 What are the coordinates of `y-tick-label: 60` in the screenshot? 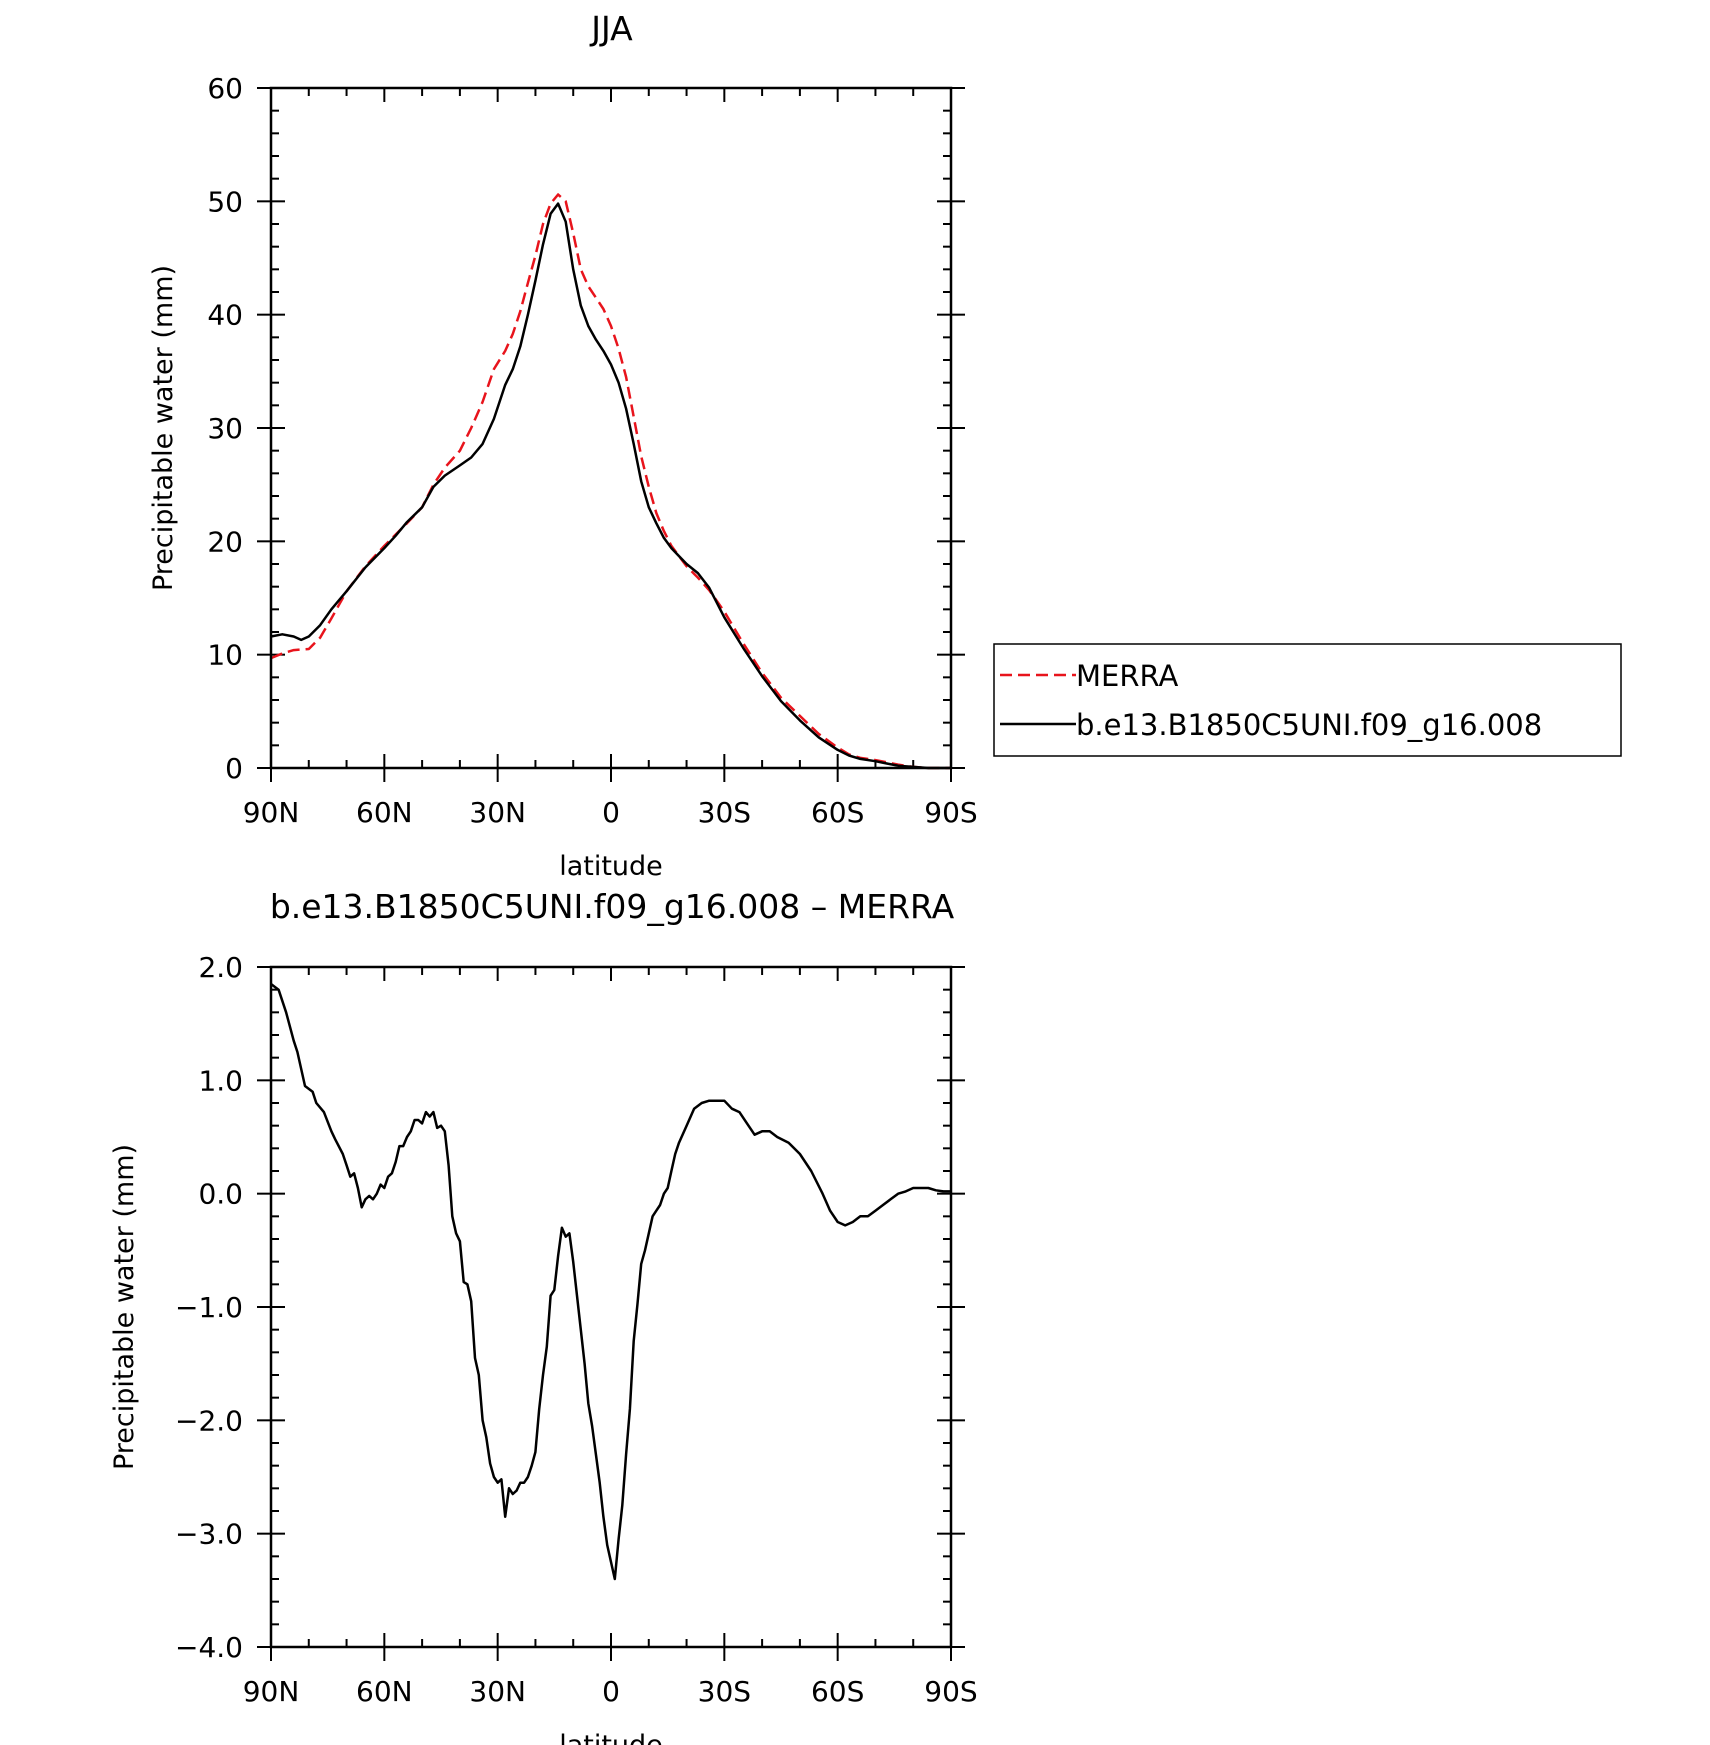 It's located at (225, 88).